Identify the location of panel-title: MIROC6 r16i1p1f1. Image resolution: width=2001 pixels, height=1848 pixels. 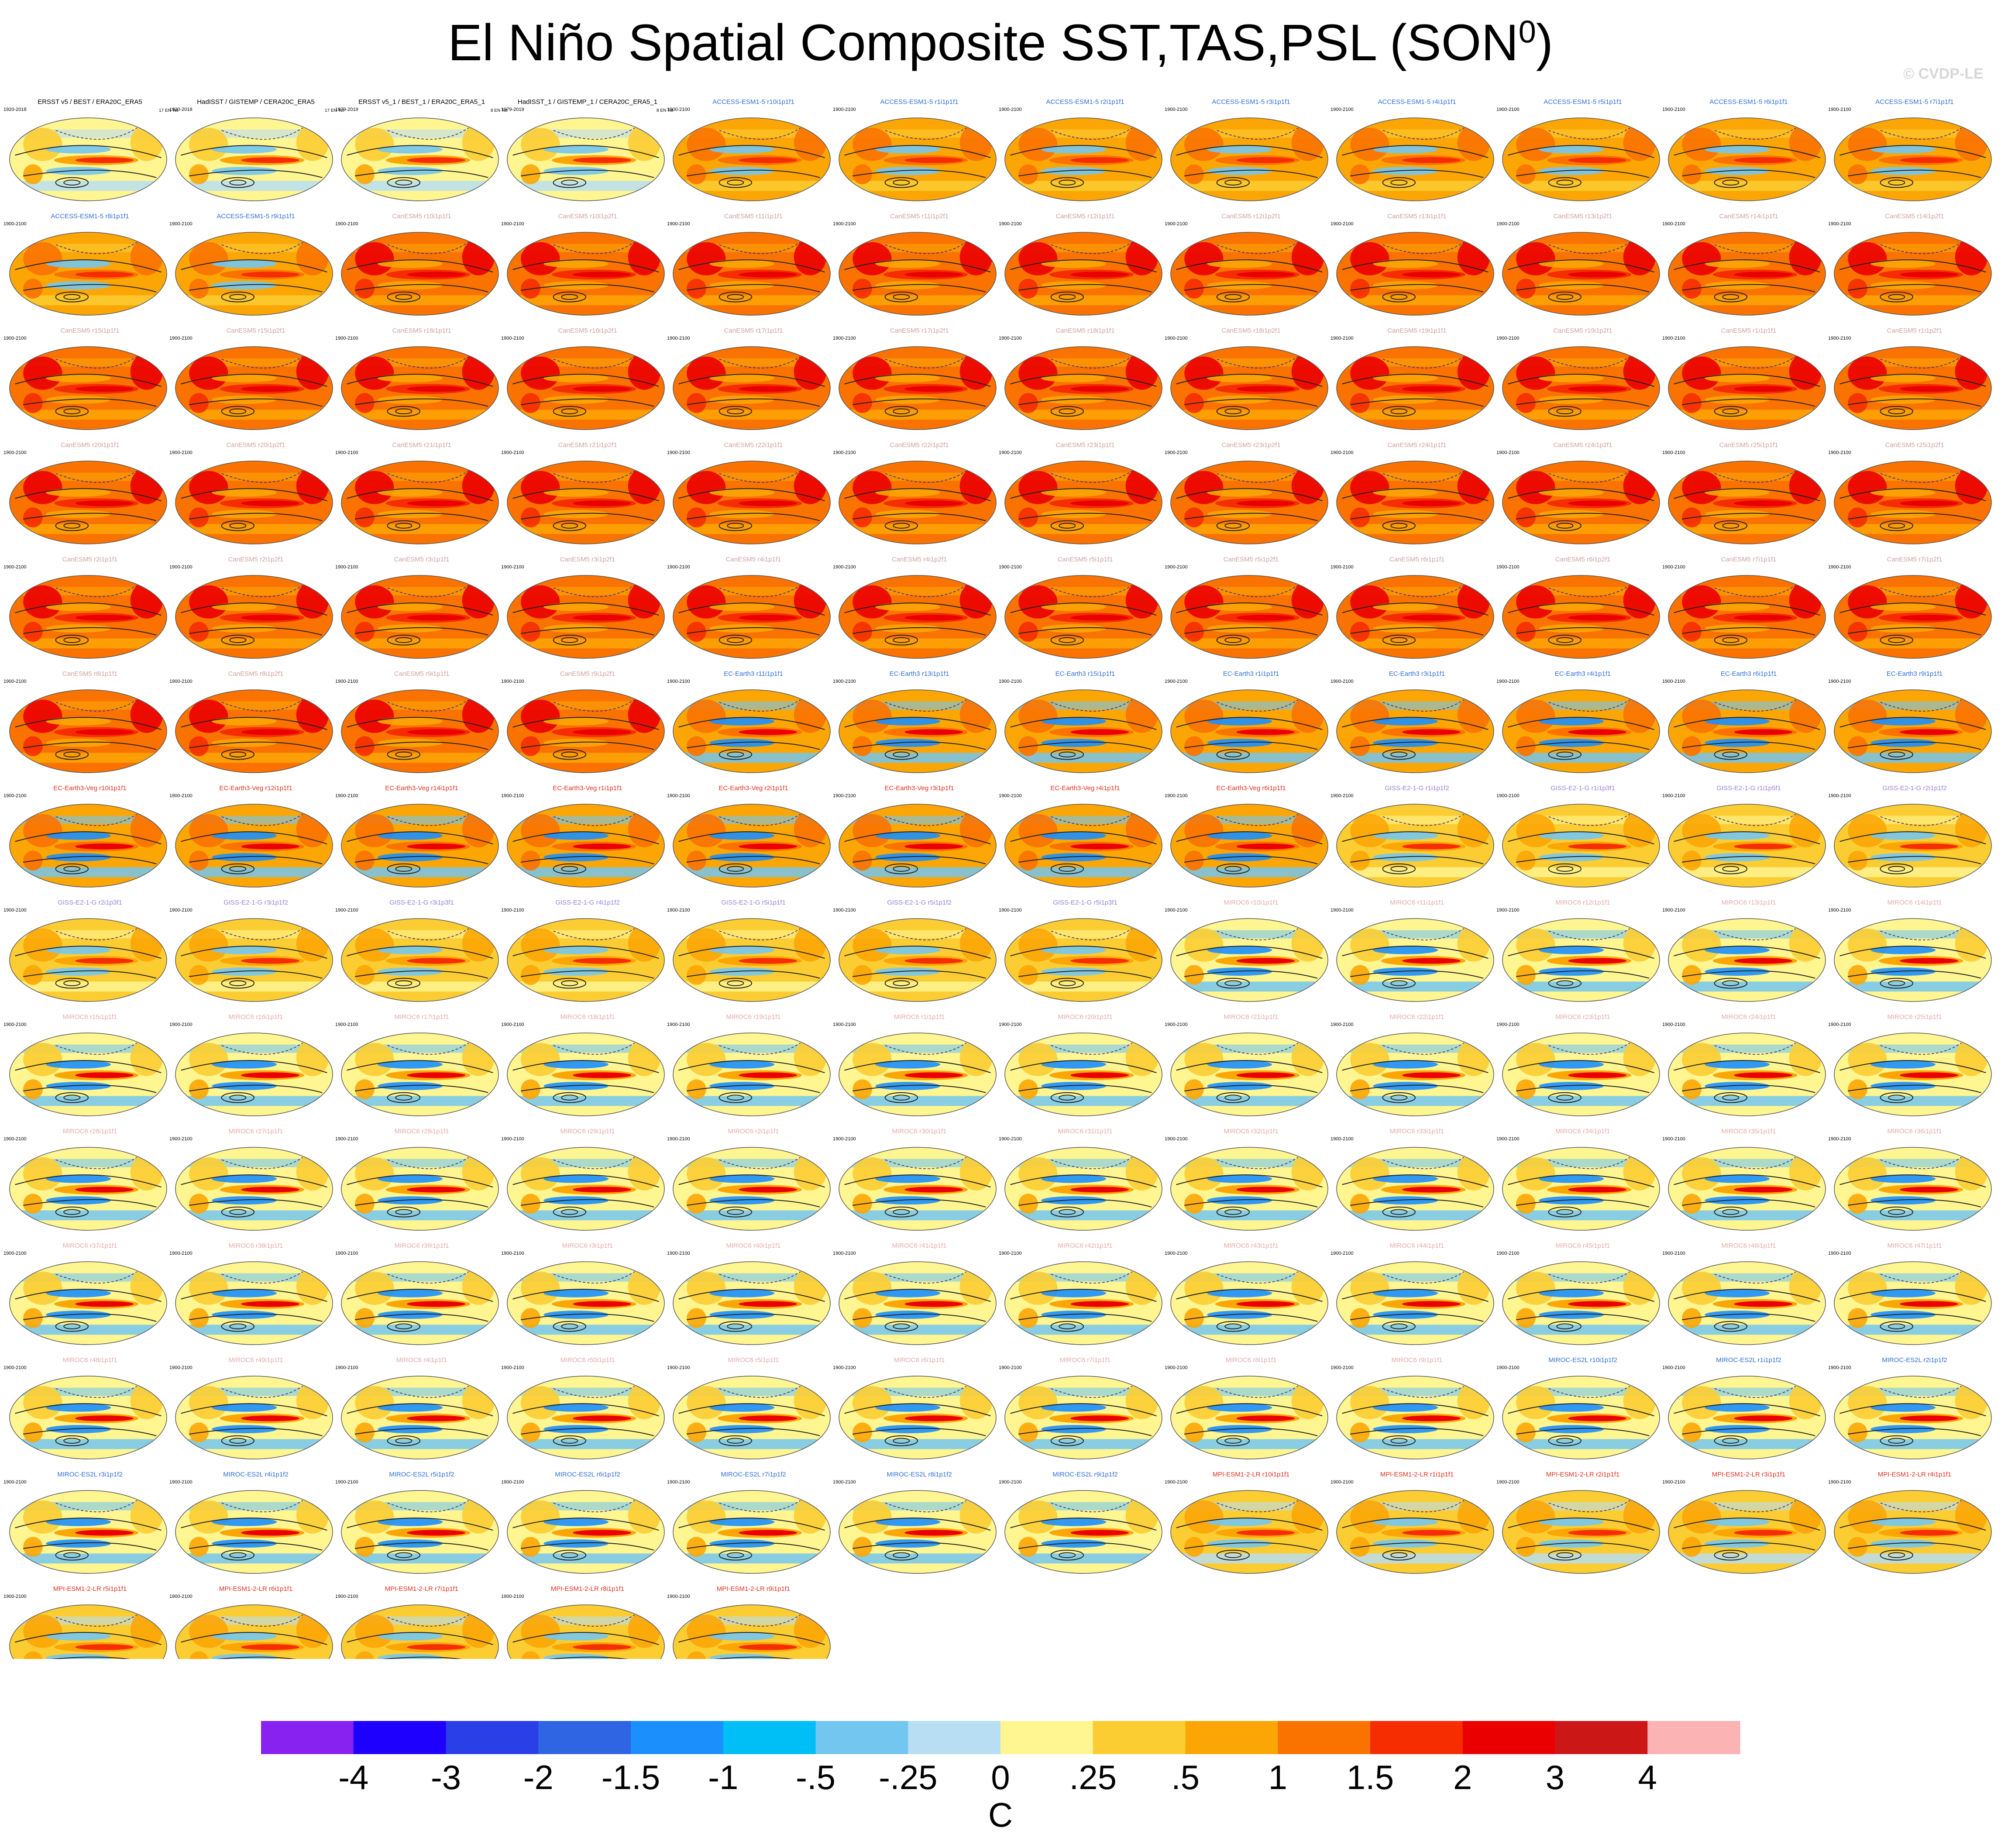
(255, 1017).